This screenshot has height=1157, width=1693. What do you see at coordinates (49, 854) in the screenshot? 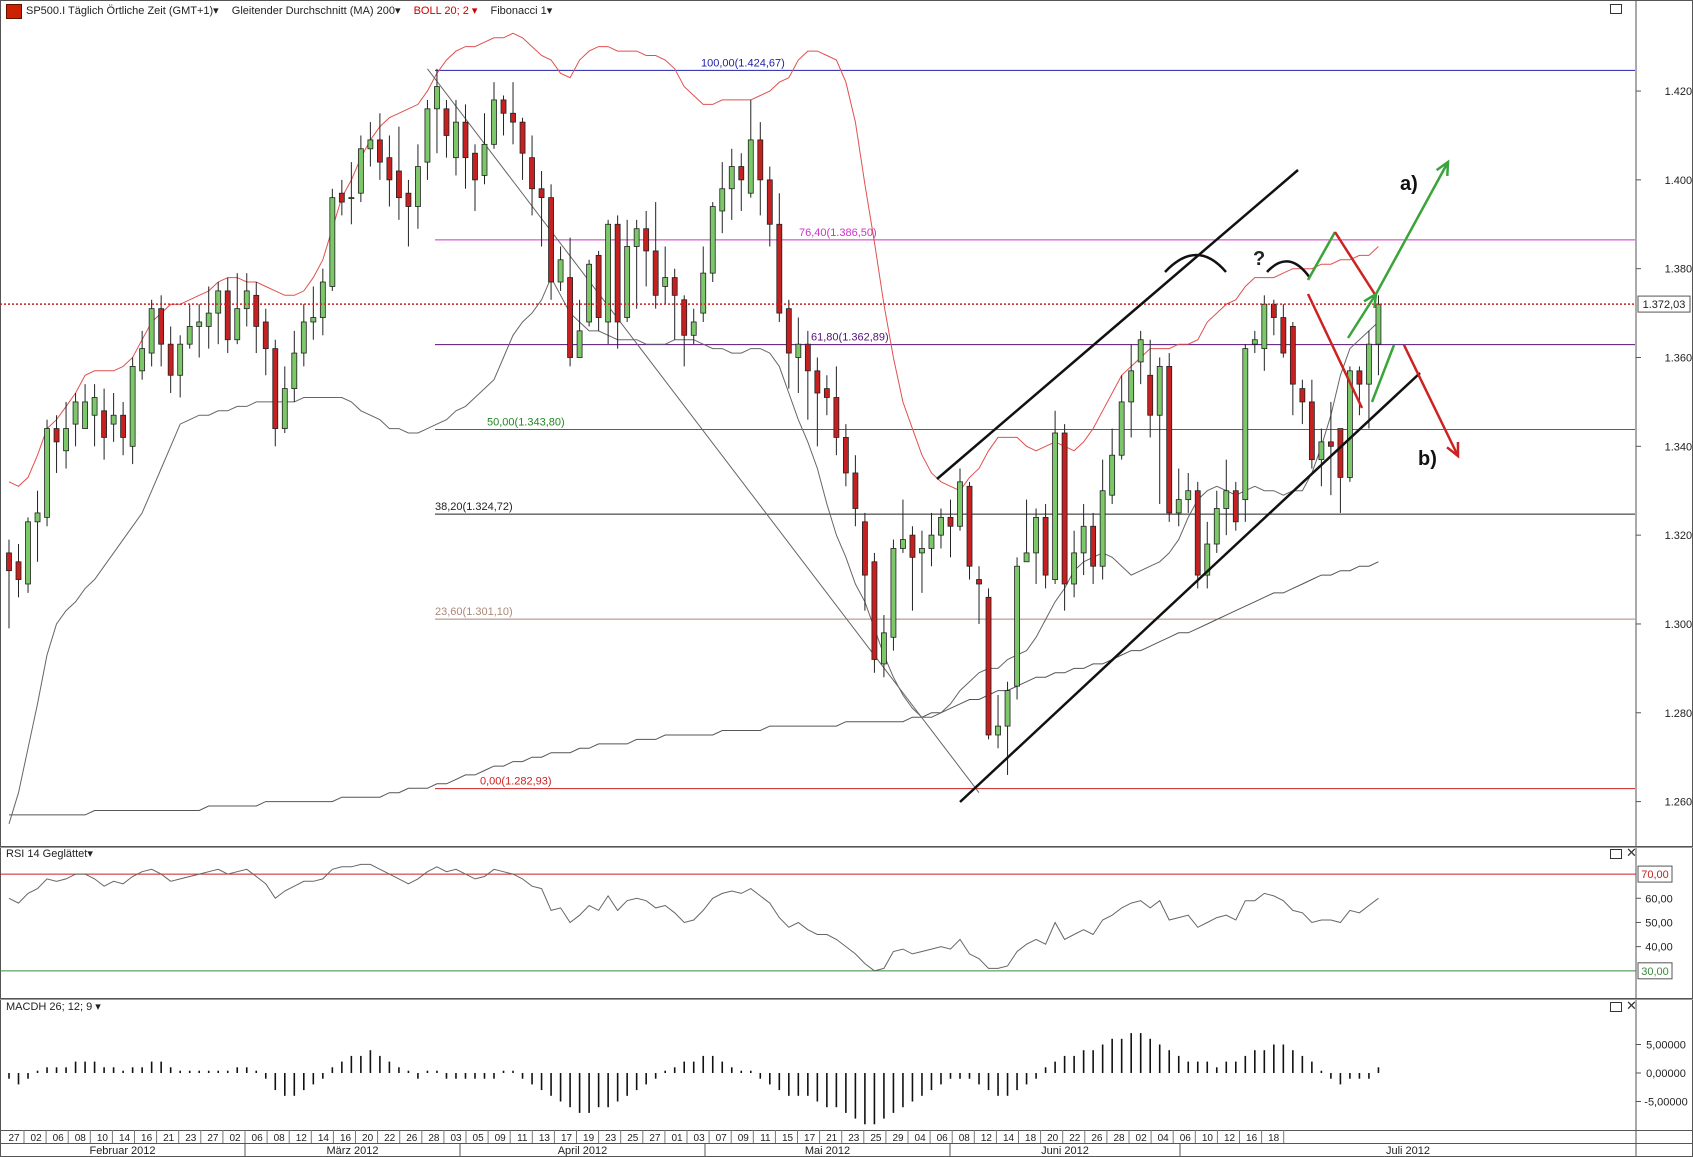
I see `rsi-header: RSI 14 Geglättet▾` at bounding box center [49, 854].